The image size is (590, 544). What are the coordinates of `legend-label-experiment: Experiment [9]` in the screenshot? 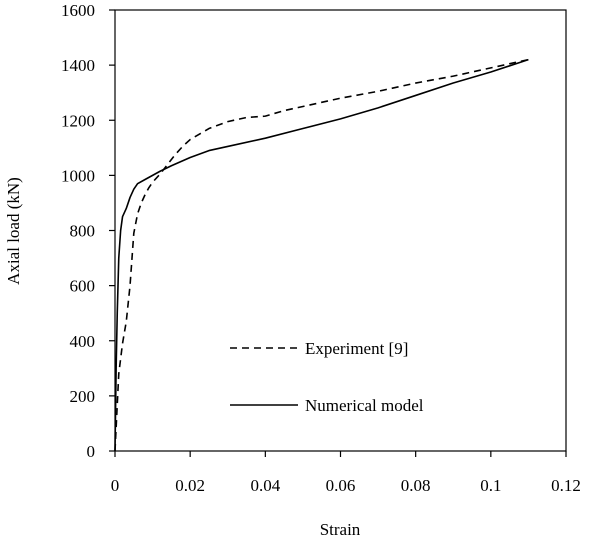 It's located at (356, 348).